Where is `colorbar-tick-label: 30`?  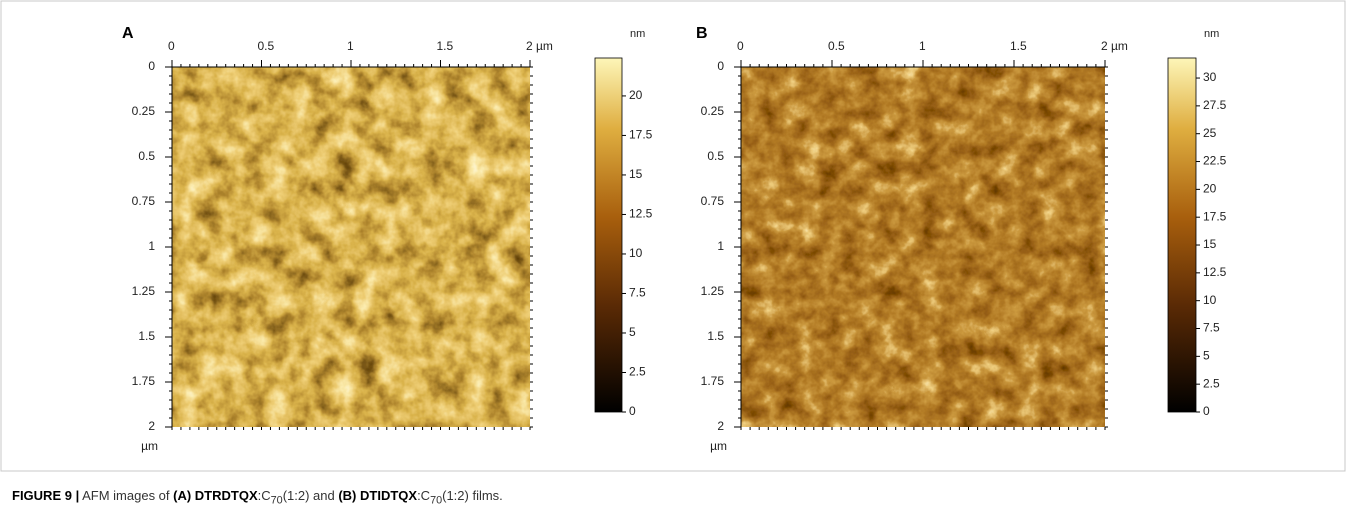 colorbar-tick-label: 30 is located at coordinates (1210, 77).